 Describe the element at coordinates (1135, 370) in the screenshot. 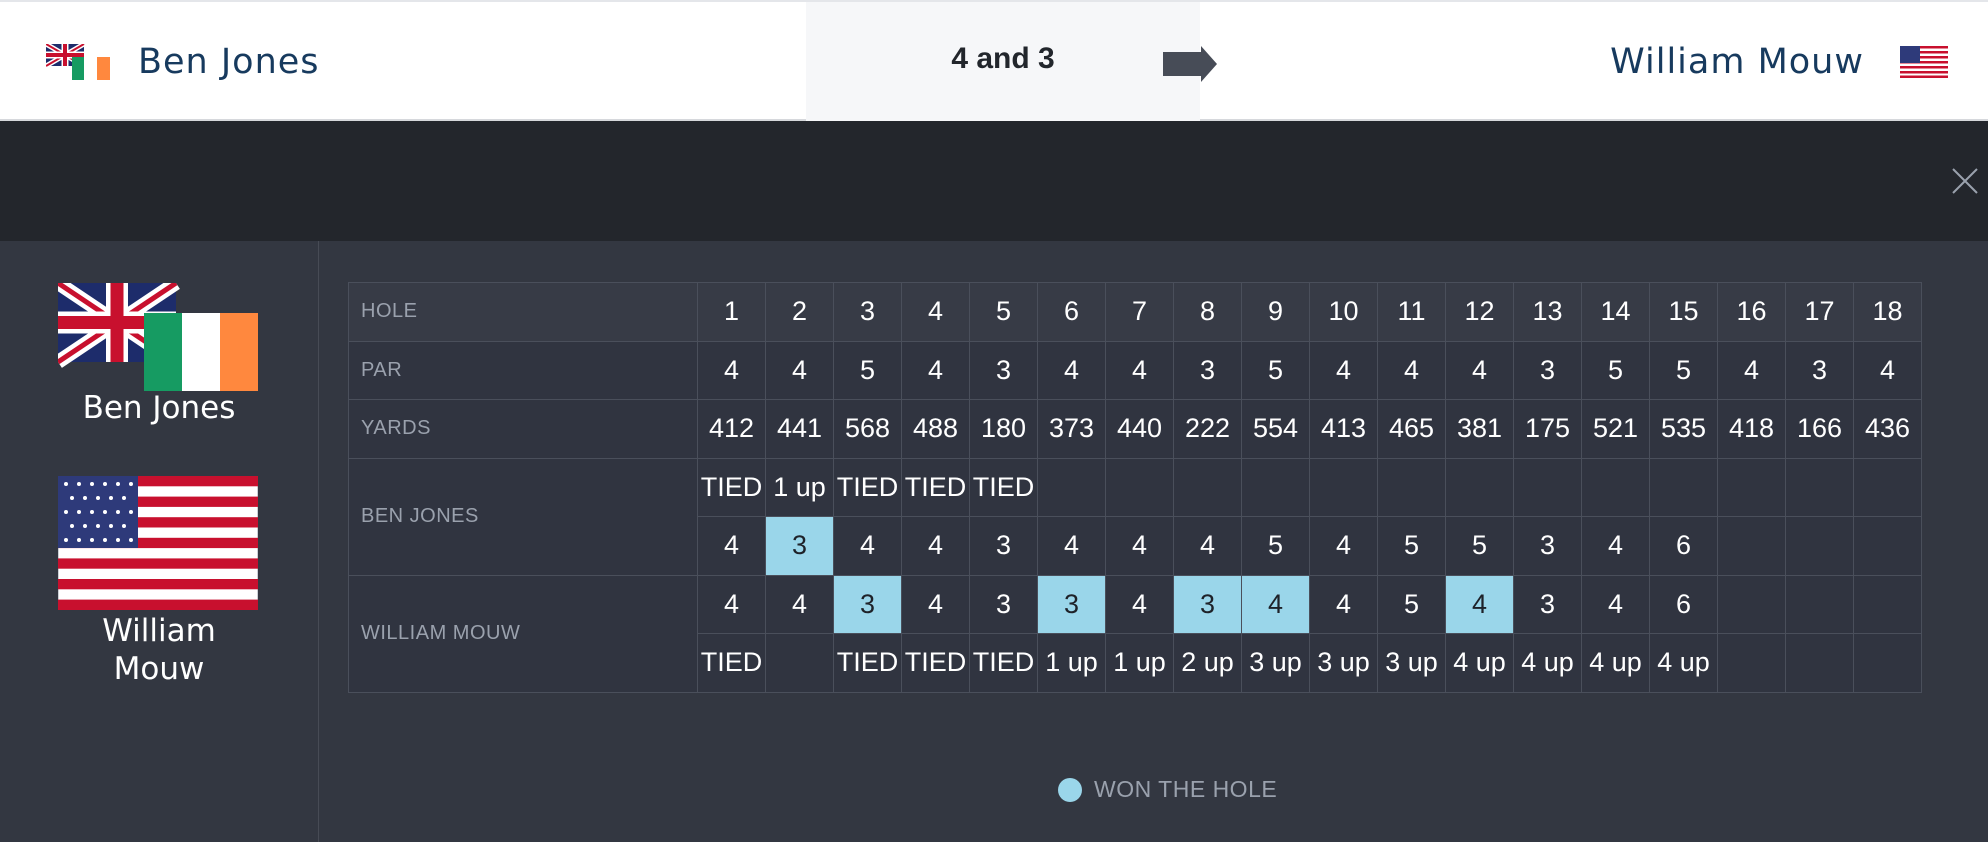

I see `table-row: PAR 4 4 5 4 3 4 4 3 5 4 4 4 3 5 5 4 3 4` at that location.